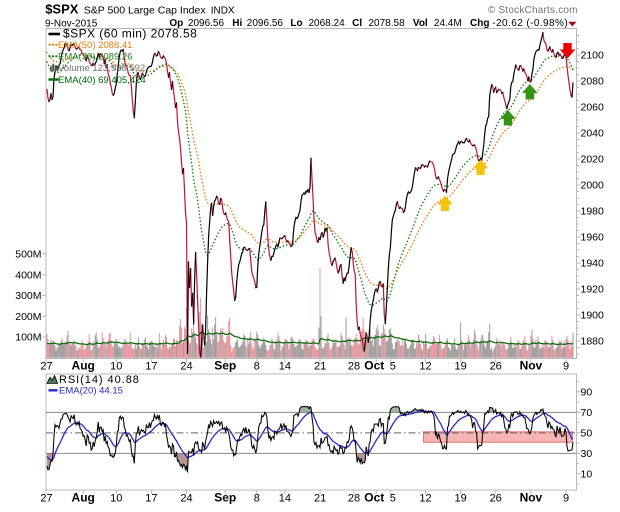  I want to click on svg-text: $SPX, so click(62, 8).